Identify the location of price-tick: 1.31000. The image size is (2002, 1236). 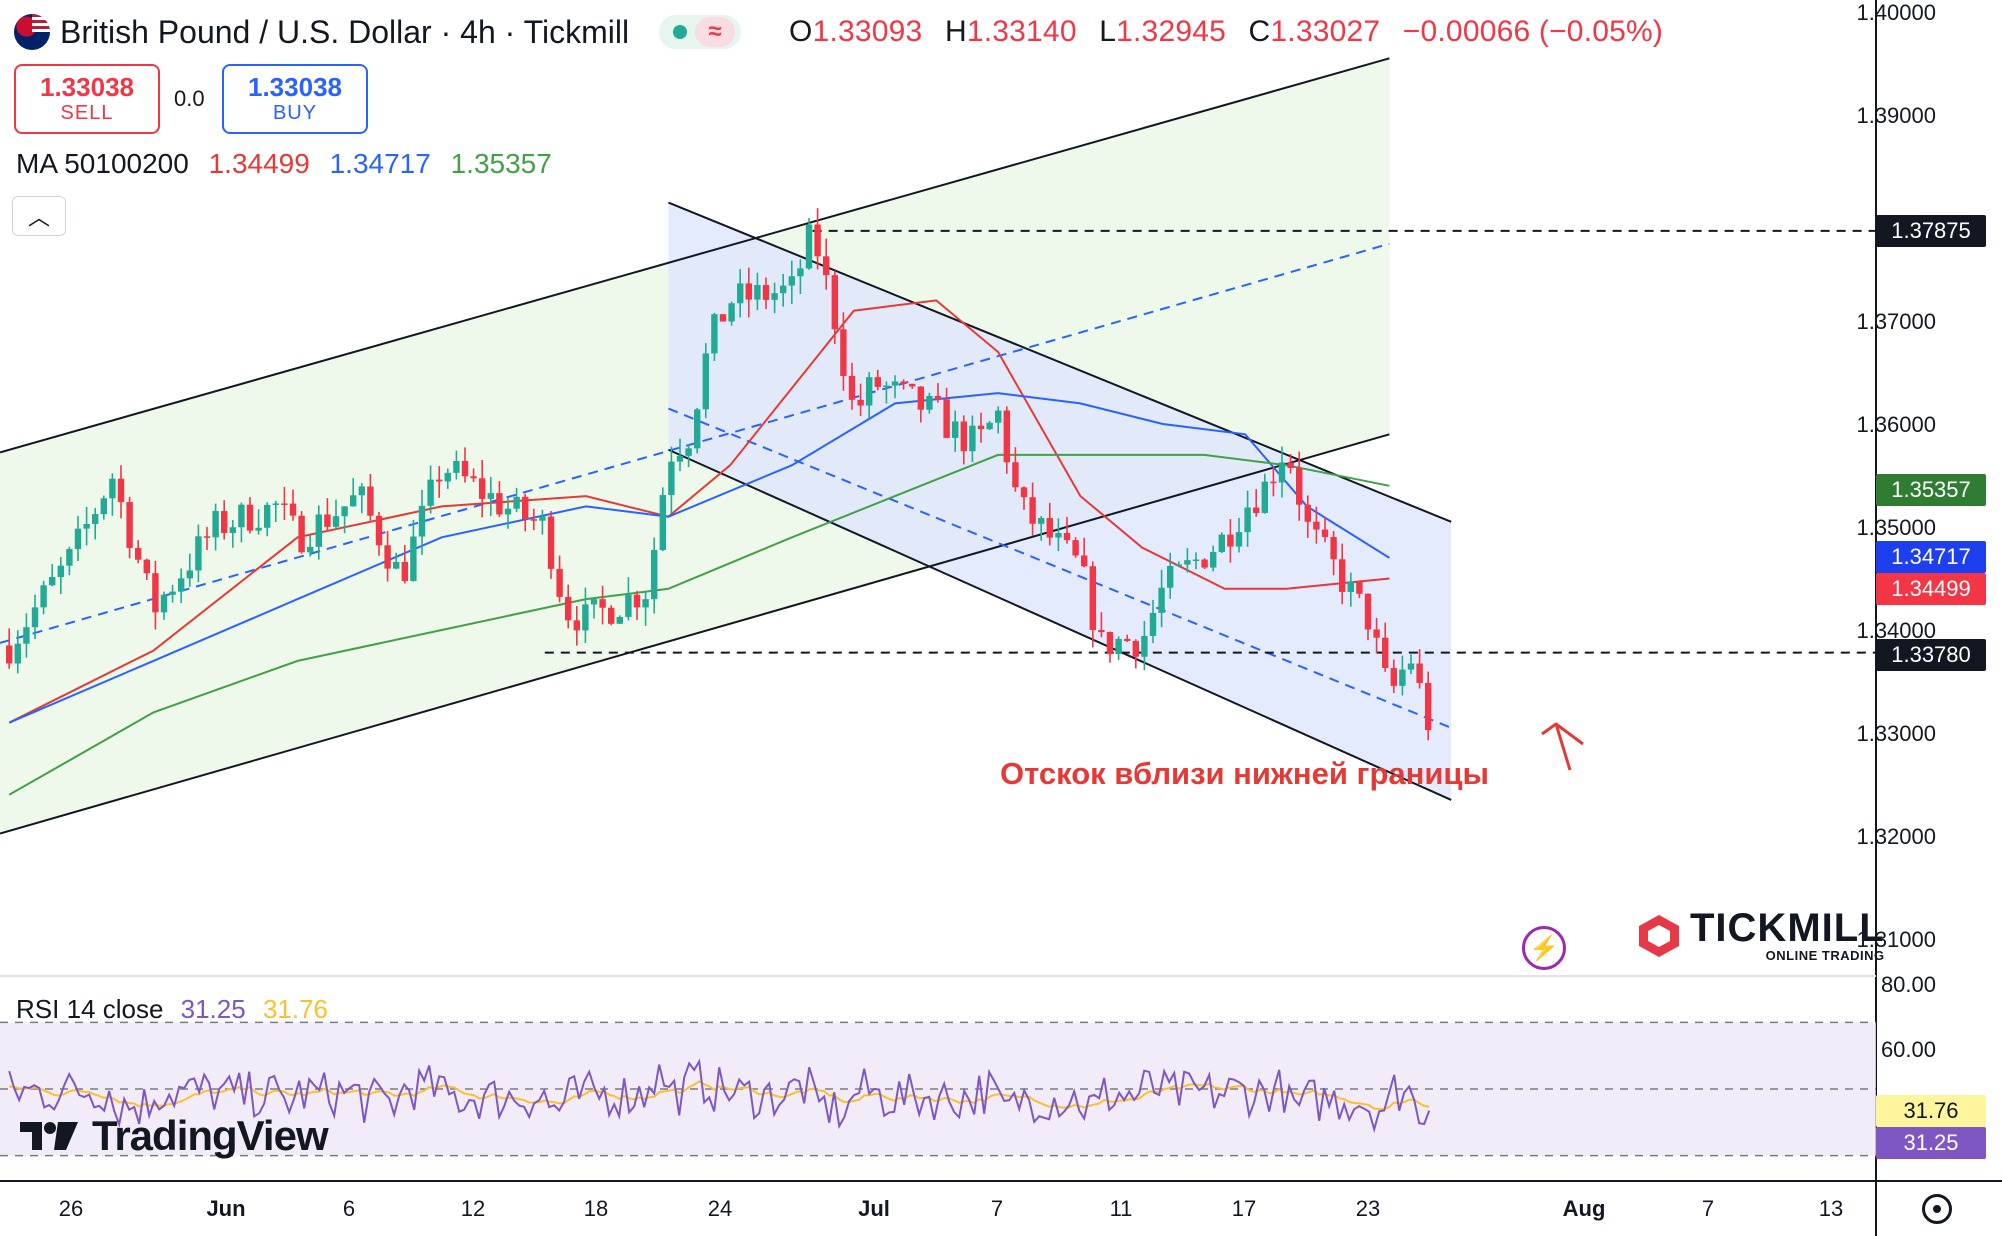
(1896, 939).